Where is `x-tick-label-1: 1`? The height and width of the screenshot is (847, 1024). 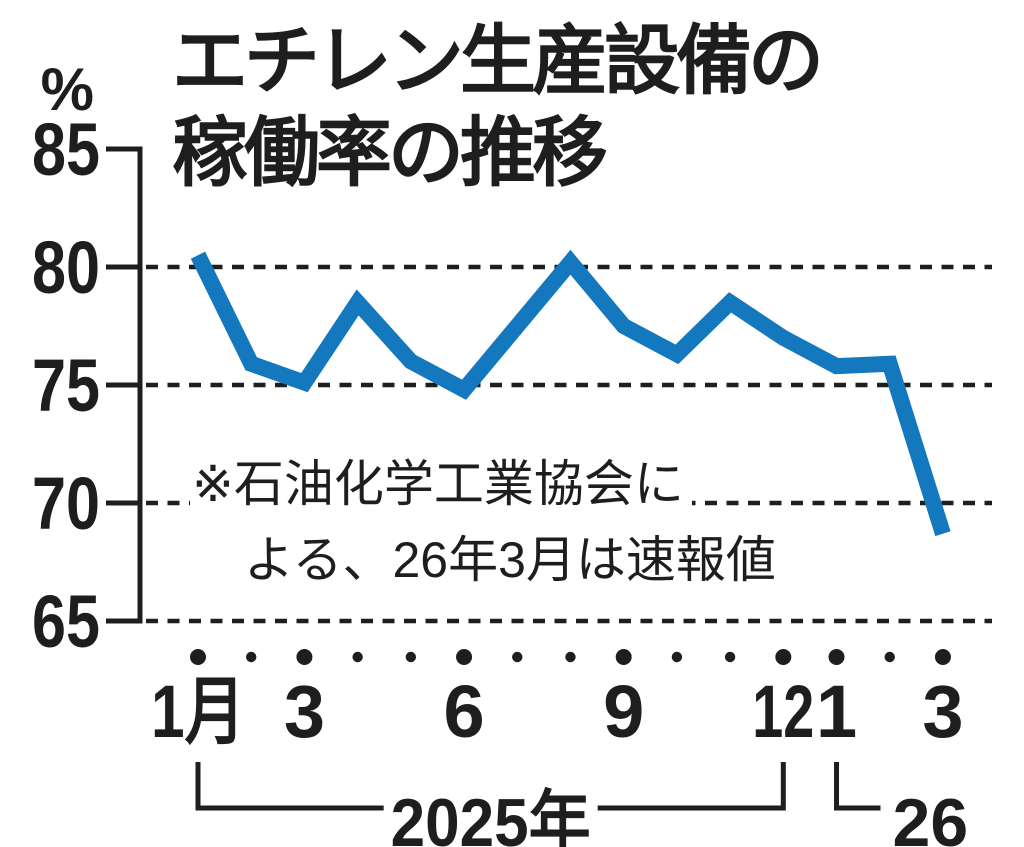 x-tick-label-1: 1 is located at coordinates (836, 711).